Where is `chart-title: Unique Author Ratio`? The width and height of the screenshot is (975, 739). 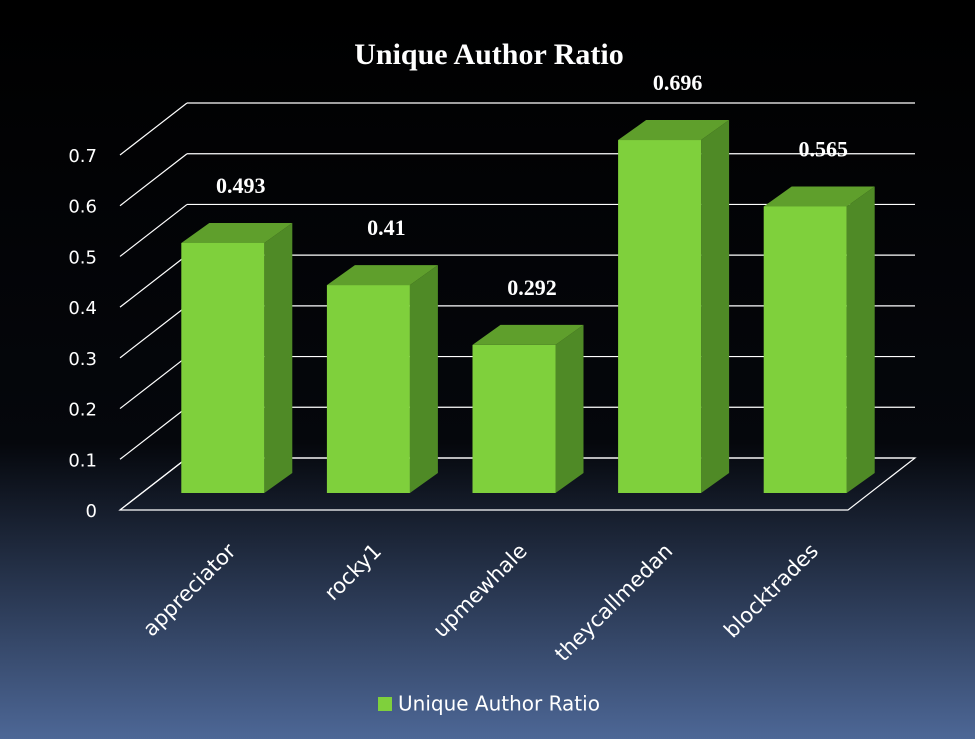 chart-title: Unique Author Ratio is located at coordinates (489, 54).